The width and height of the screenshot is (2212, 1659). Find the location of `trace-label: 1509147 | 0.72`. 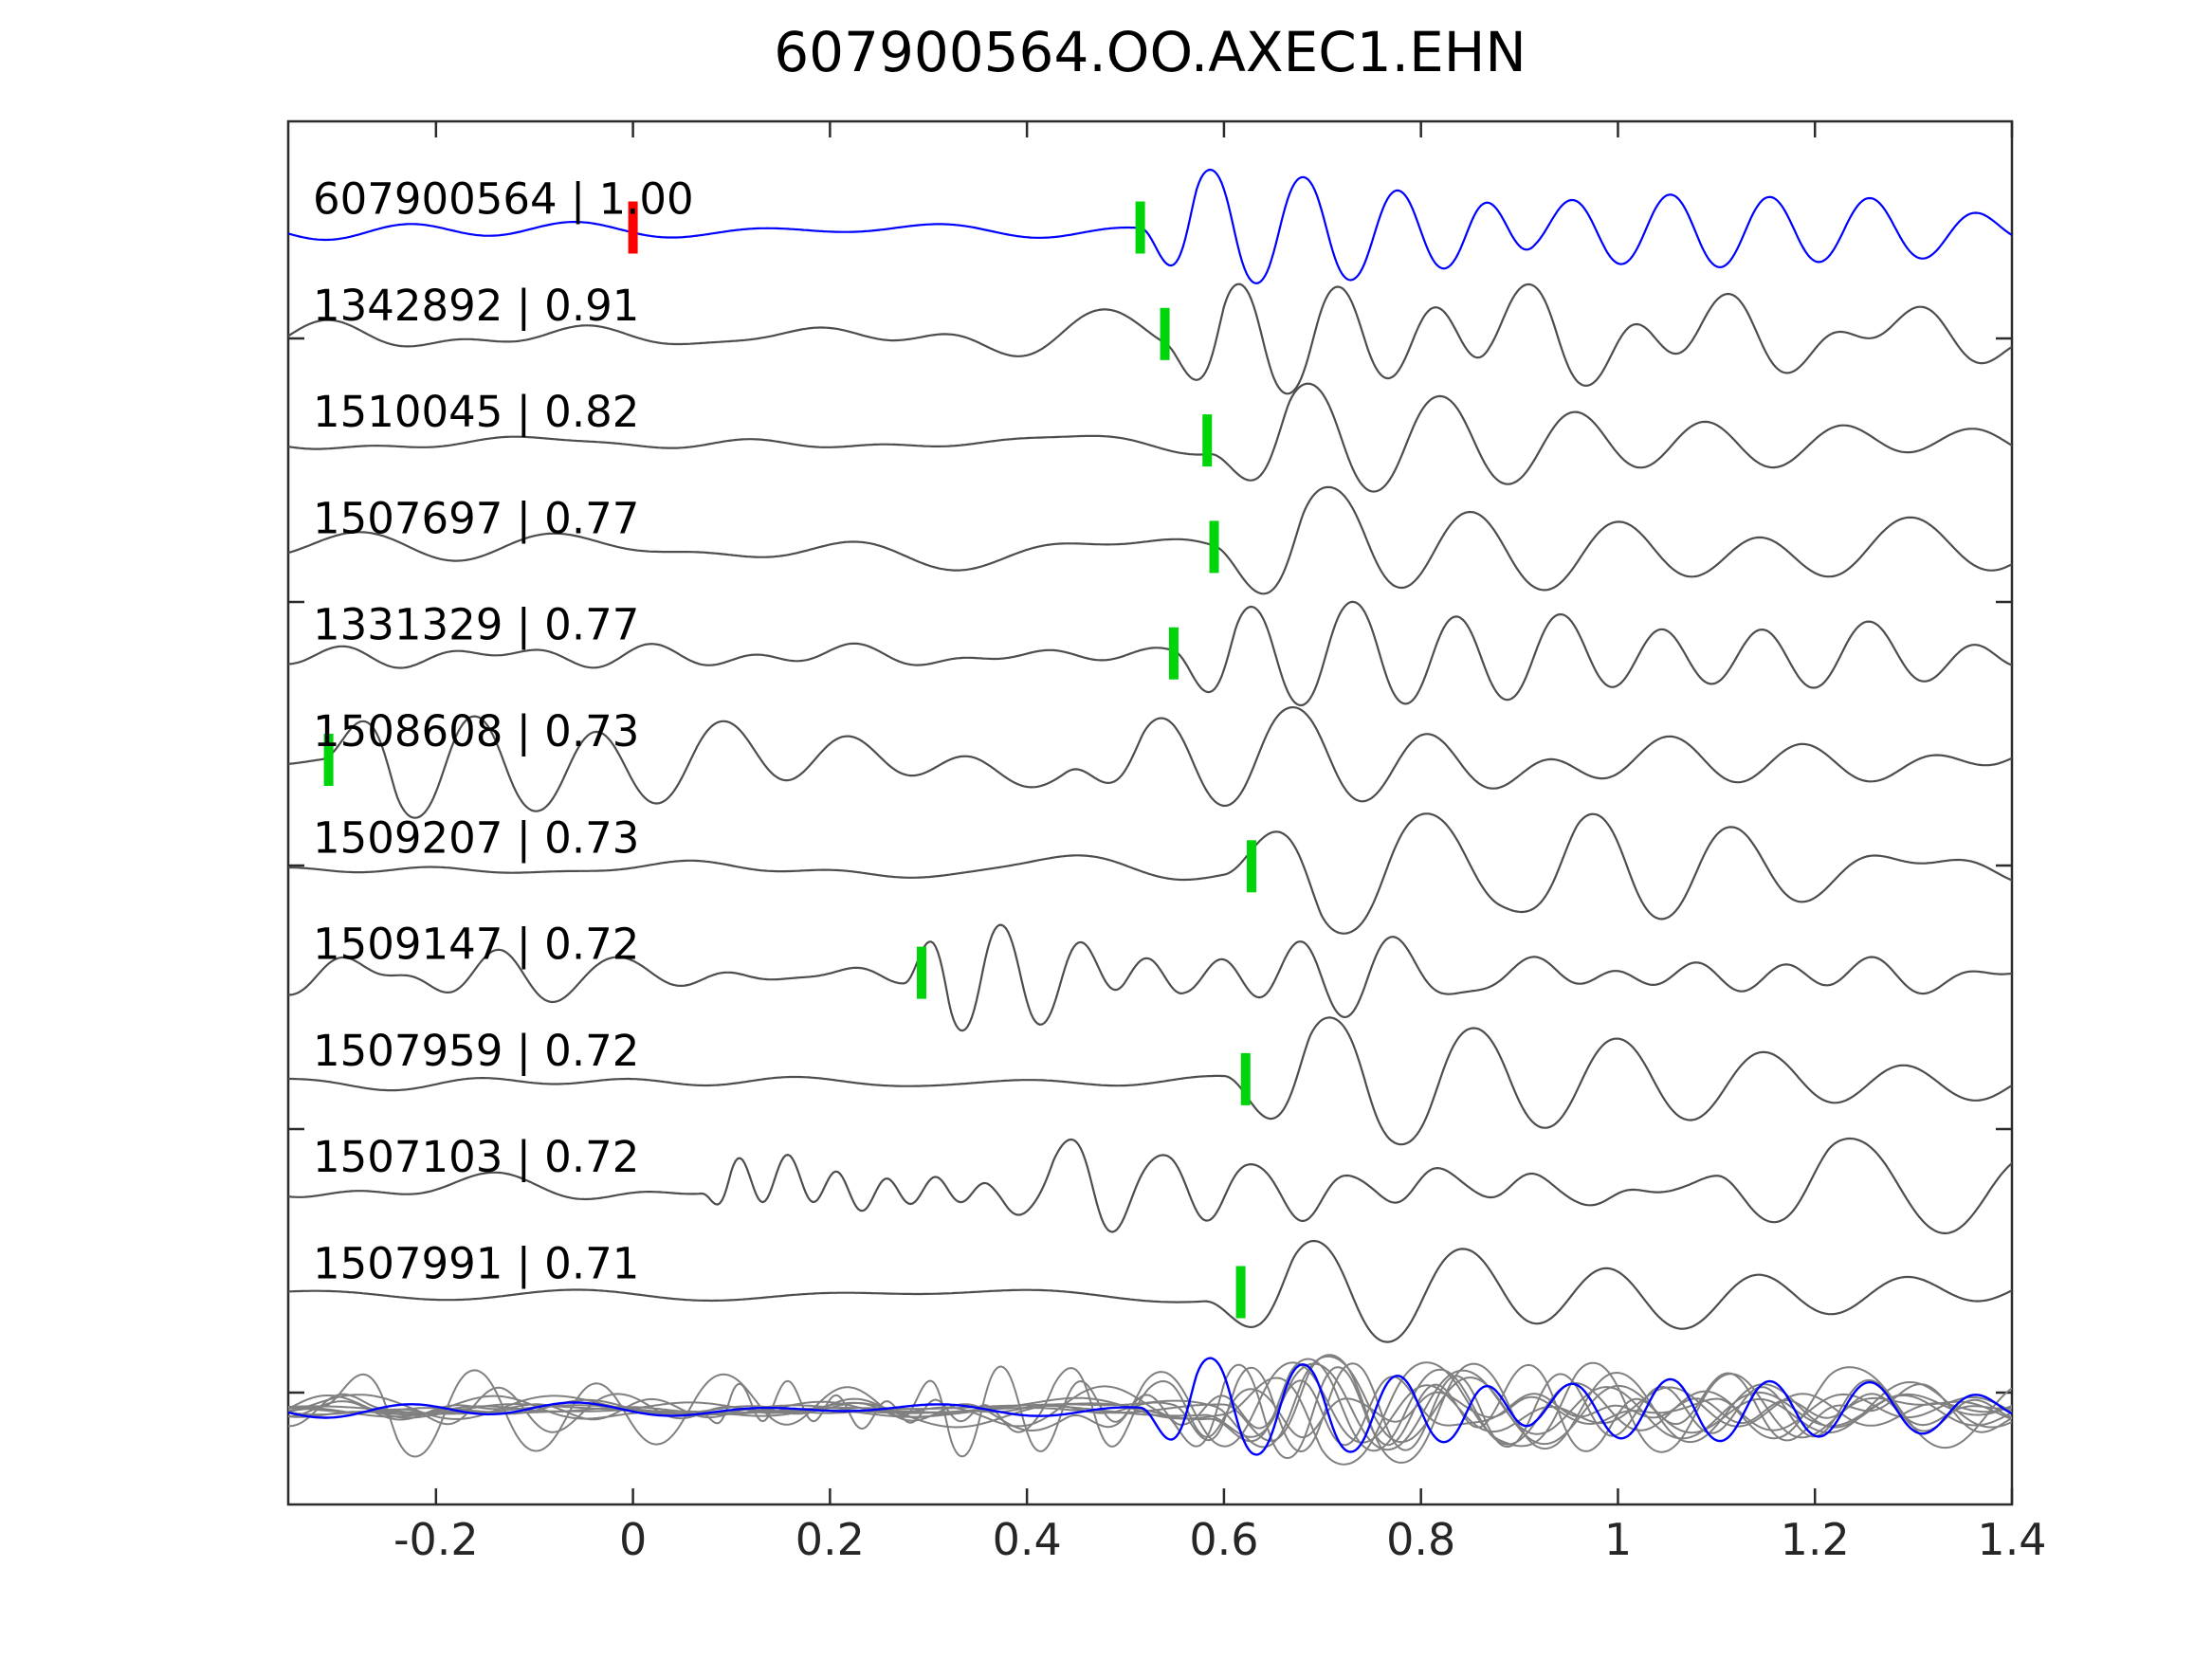

trace-label: 1509147 | 0.72 is located at coordinates (476, 945).